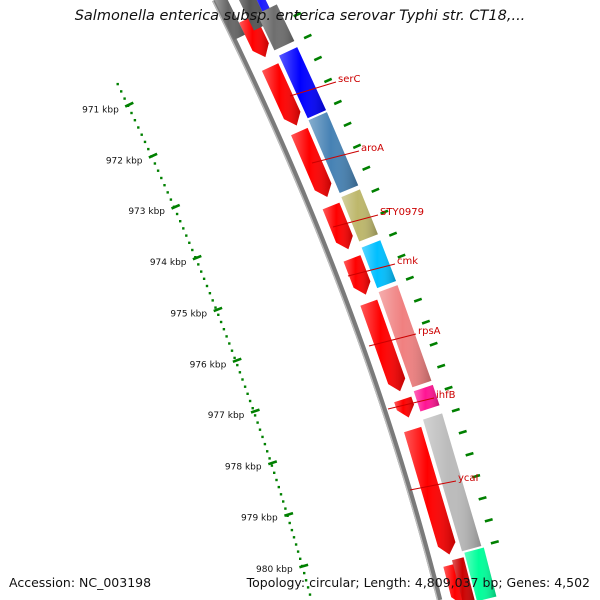  I want to click on ruler-label: 972 kbp, so click(124, 162).